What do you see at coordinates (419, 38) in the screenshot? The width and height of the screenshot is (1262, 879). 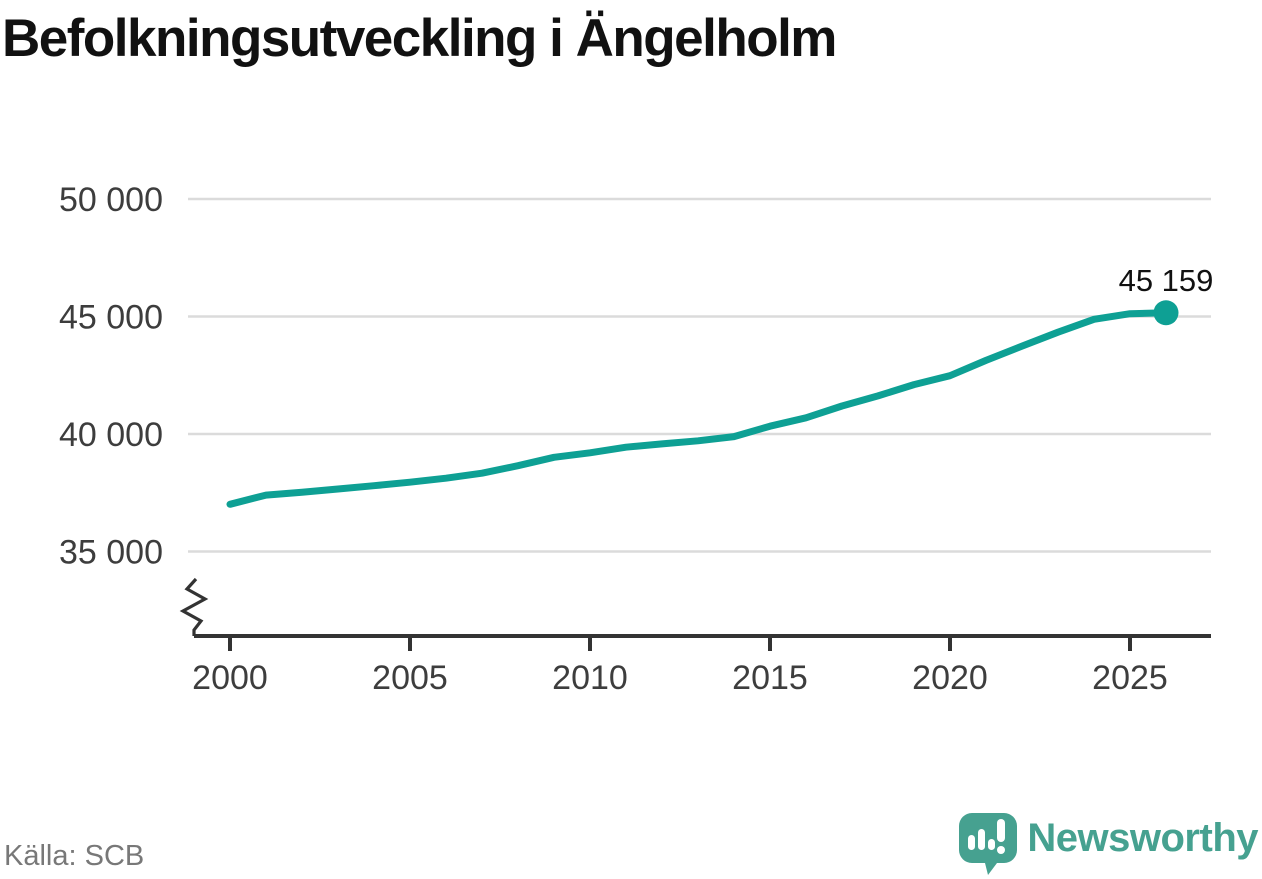 I see `chart-title: Befolkningsutveckling i Ängelholm` at bounding box center [419, 38].